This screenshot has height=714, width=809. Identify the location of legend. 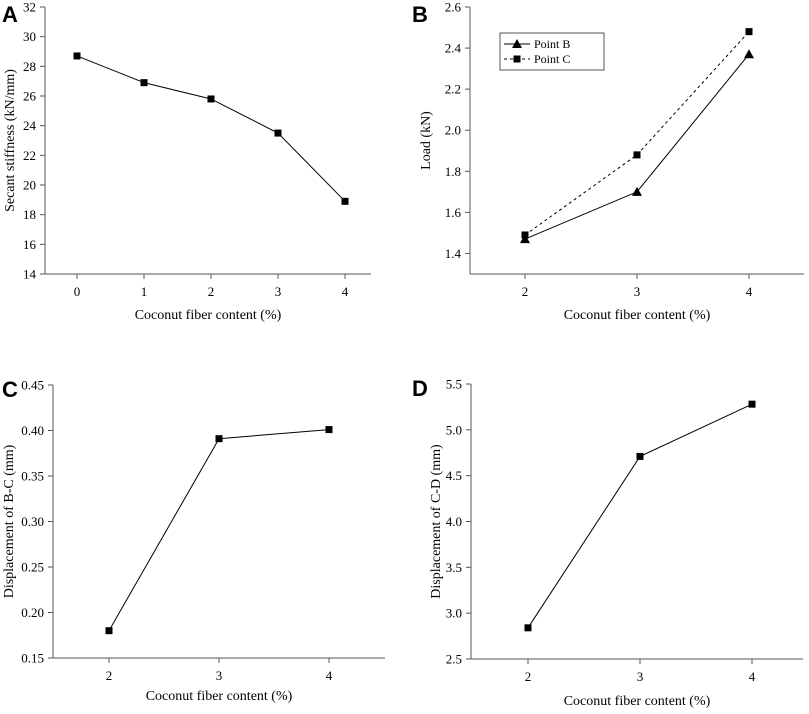
(552, 51).